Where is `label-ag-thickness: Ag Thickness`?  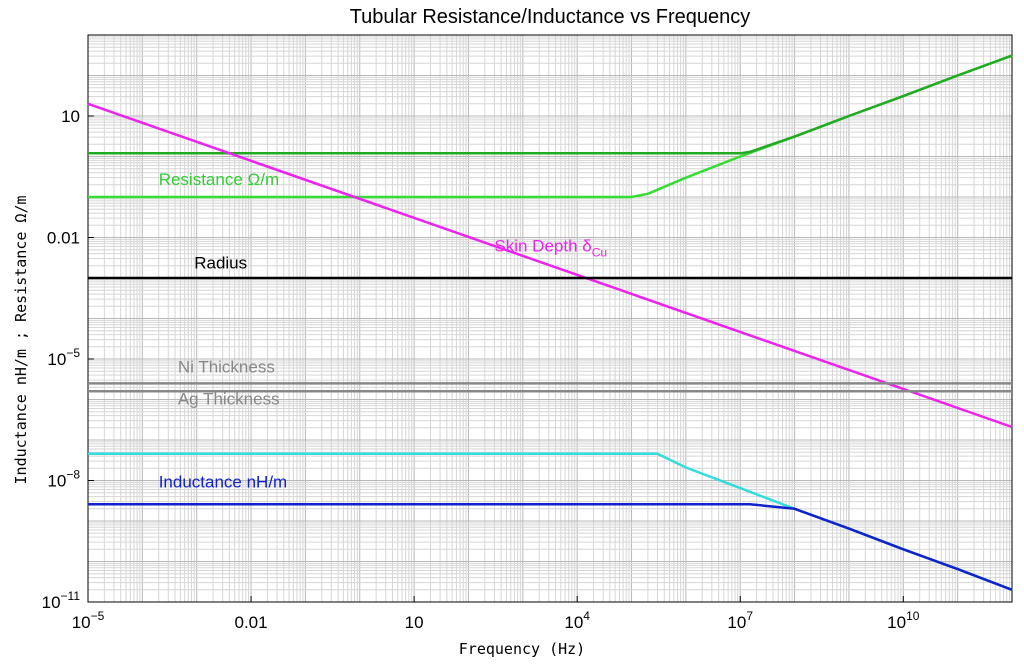
label-ag-thickness: Ag Thickness is located at coordinates (229, 399).